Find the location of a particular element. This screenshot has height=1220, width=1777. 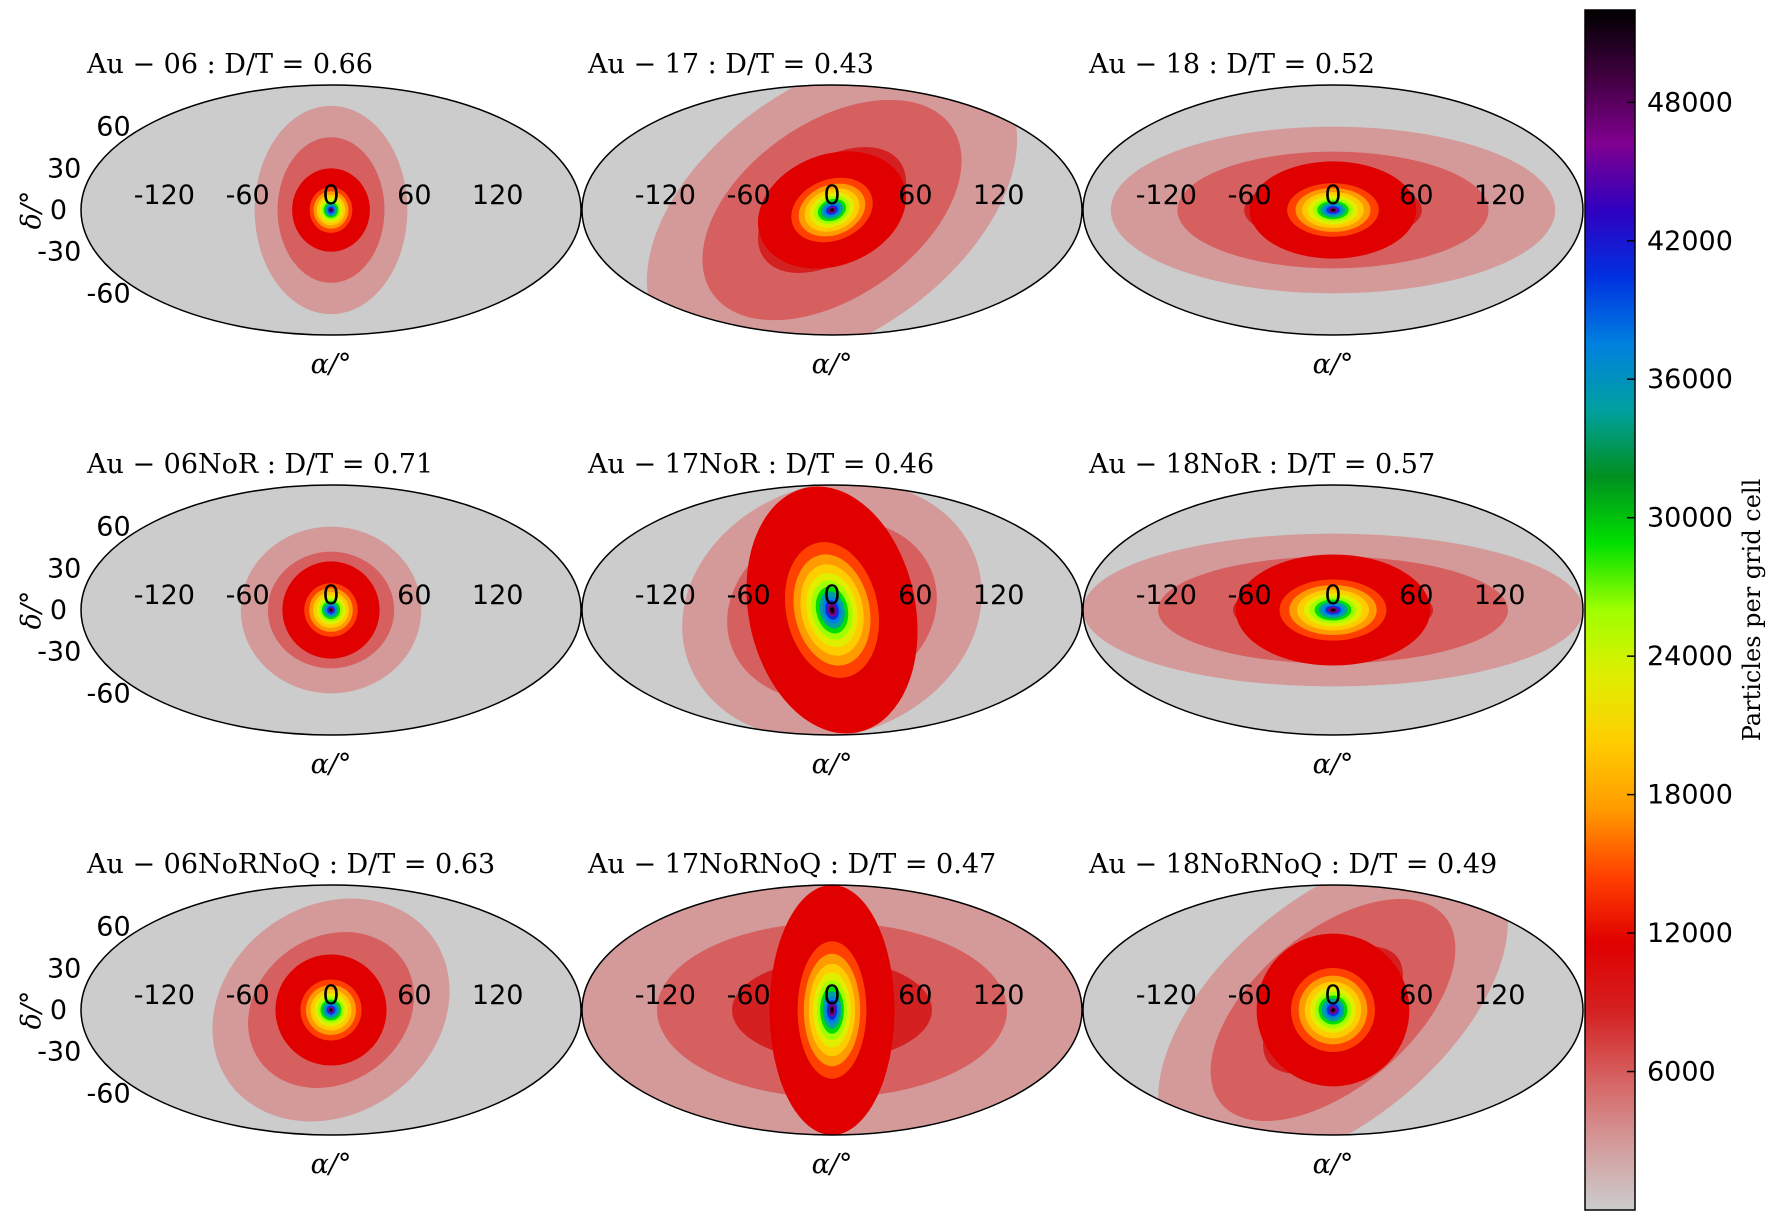

colorbar-tick-label: 36000 is located at coordinates (1690, 379).